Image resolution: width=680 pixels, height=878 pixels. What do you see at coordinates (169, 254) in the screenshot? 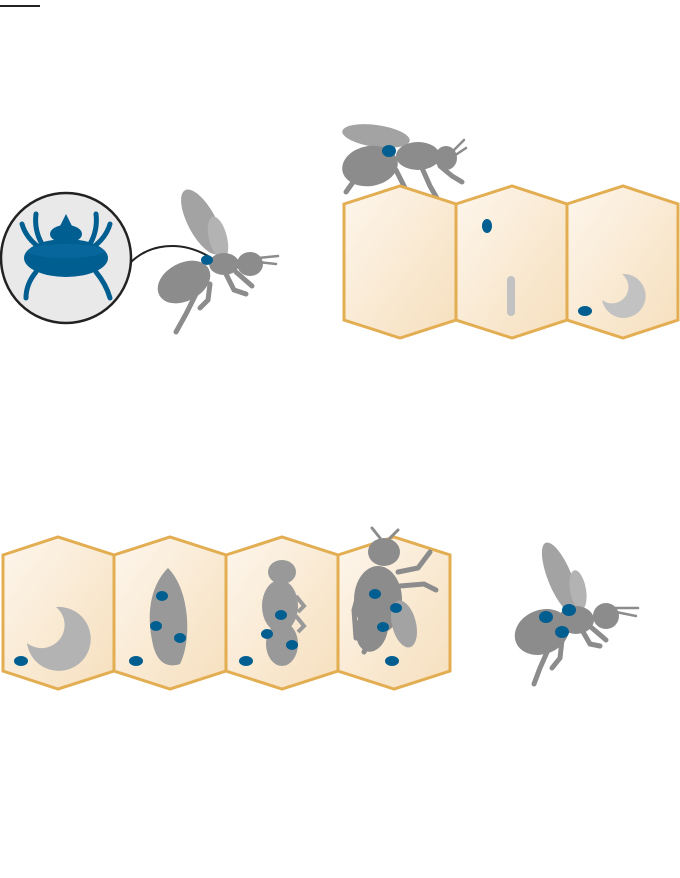
I see `magnifier-connector` at bounding box center [169, 254].